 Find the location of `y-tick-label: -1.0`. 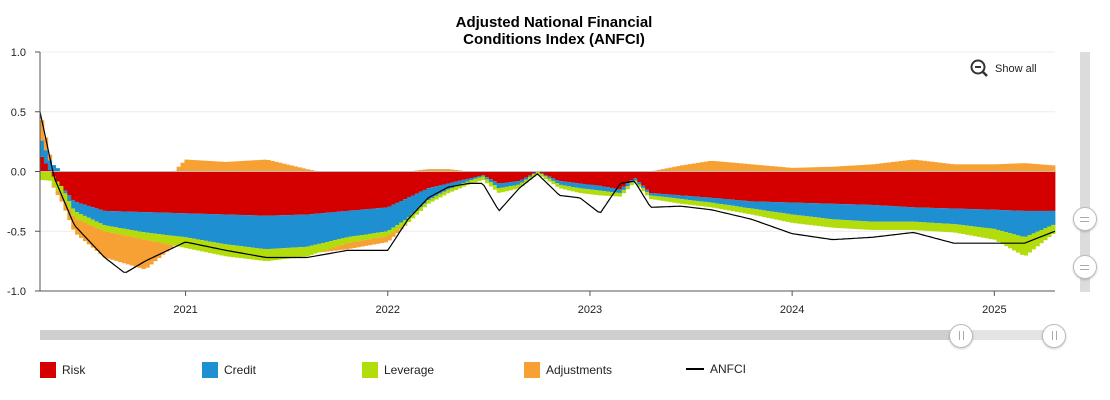

y-tick-label: -1.0 is located at coordinates (16, 292).